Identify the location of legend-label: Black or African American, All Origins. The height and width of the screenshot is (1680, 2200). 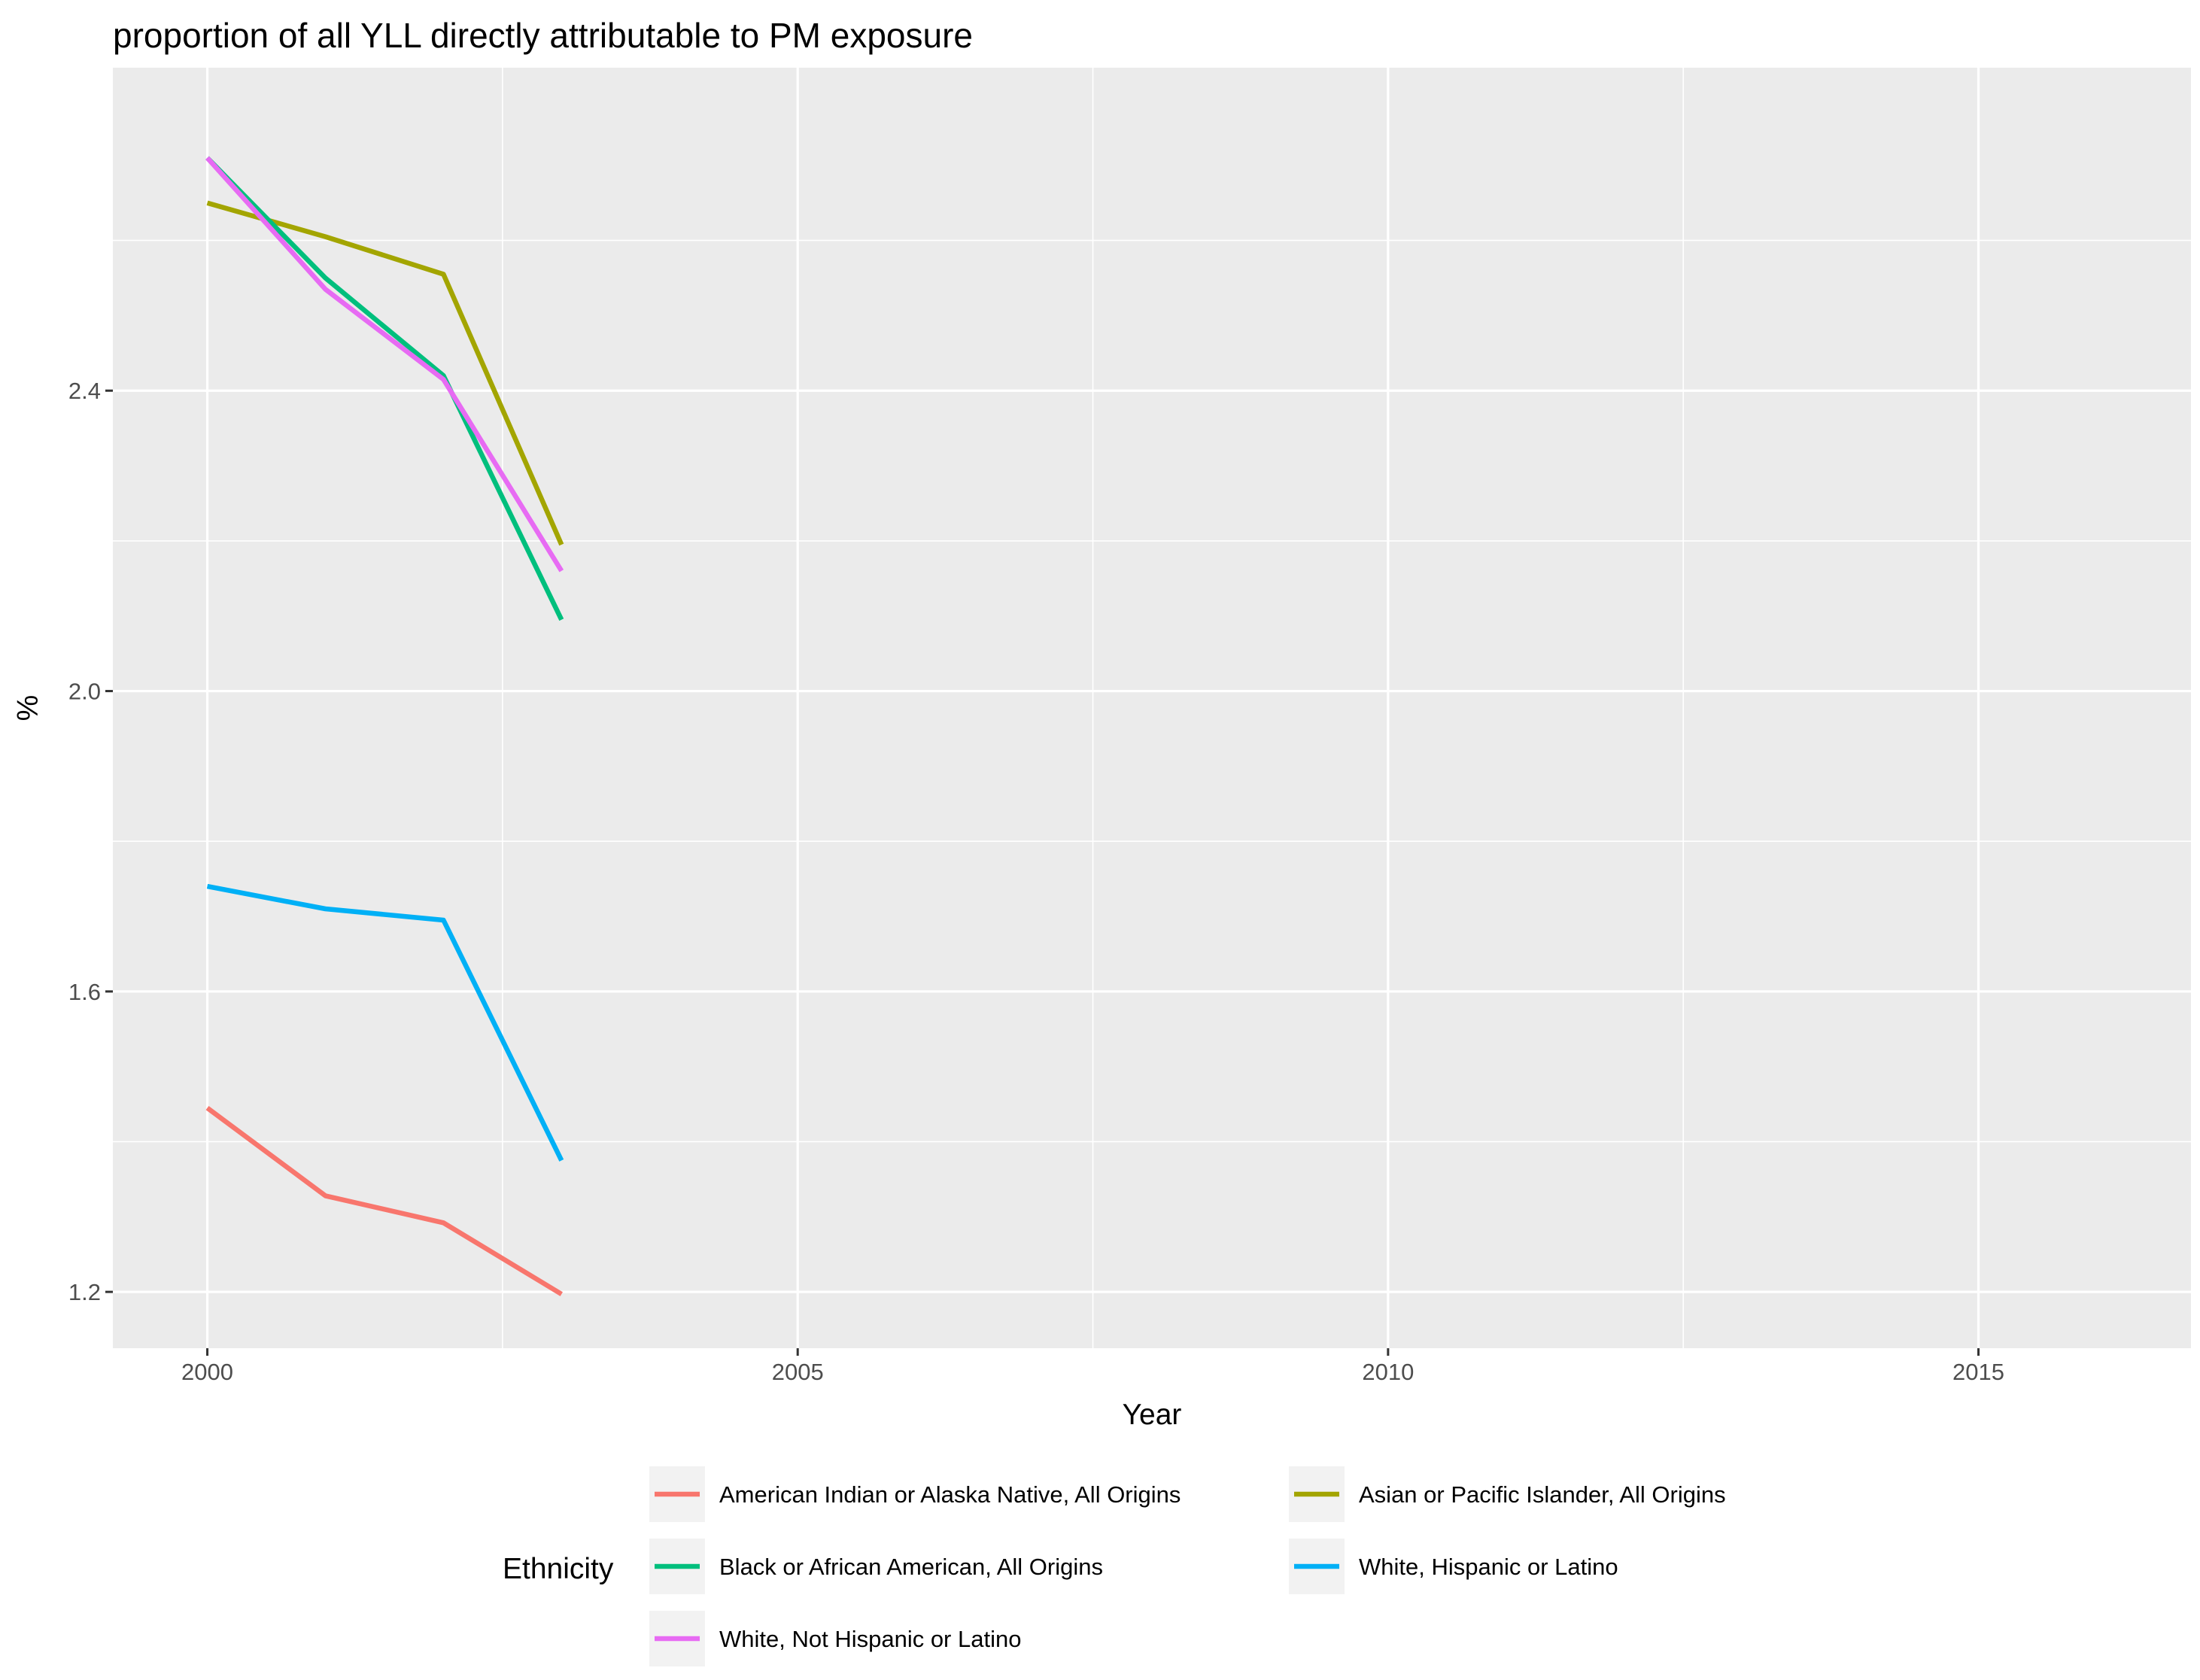
(911, 1567).